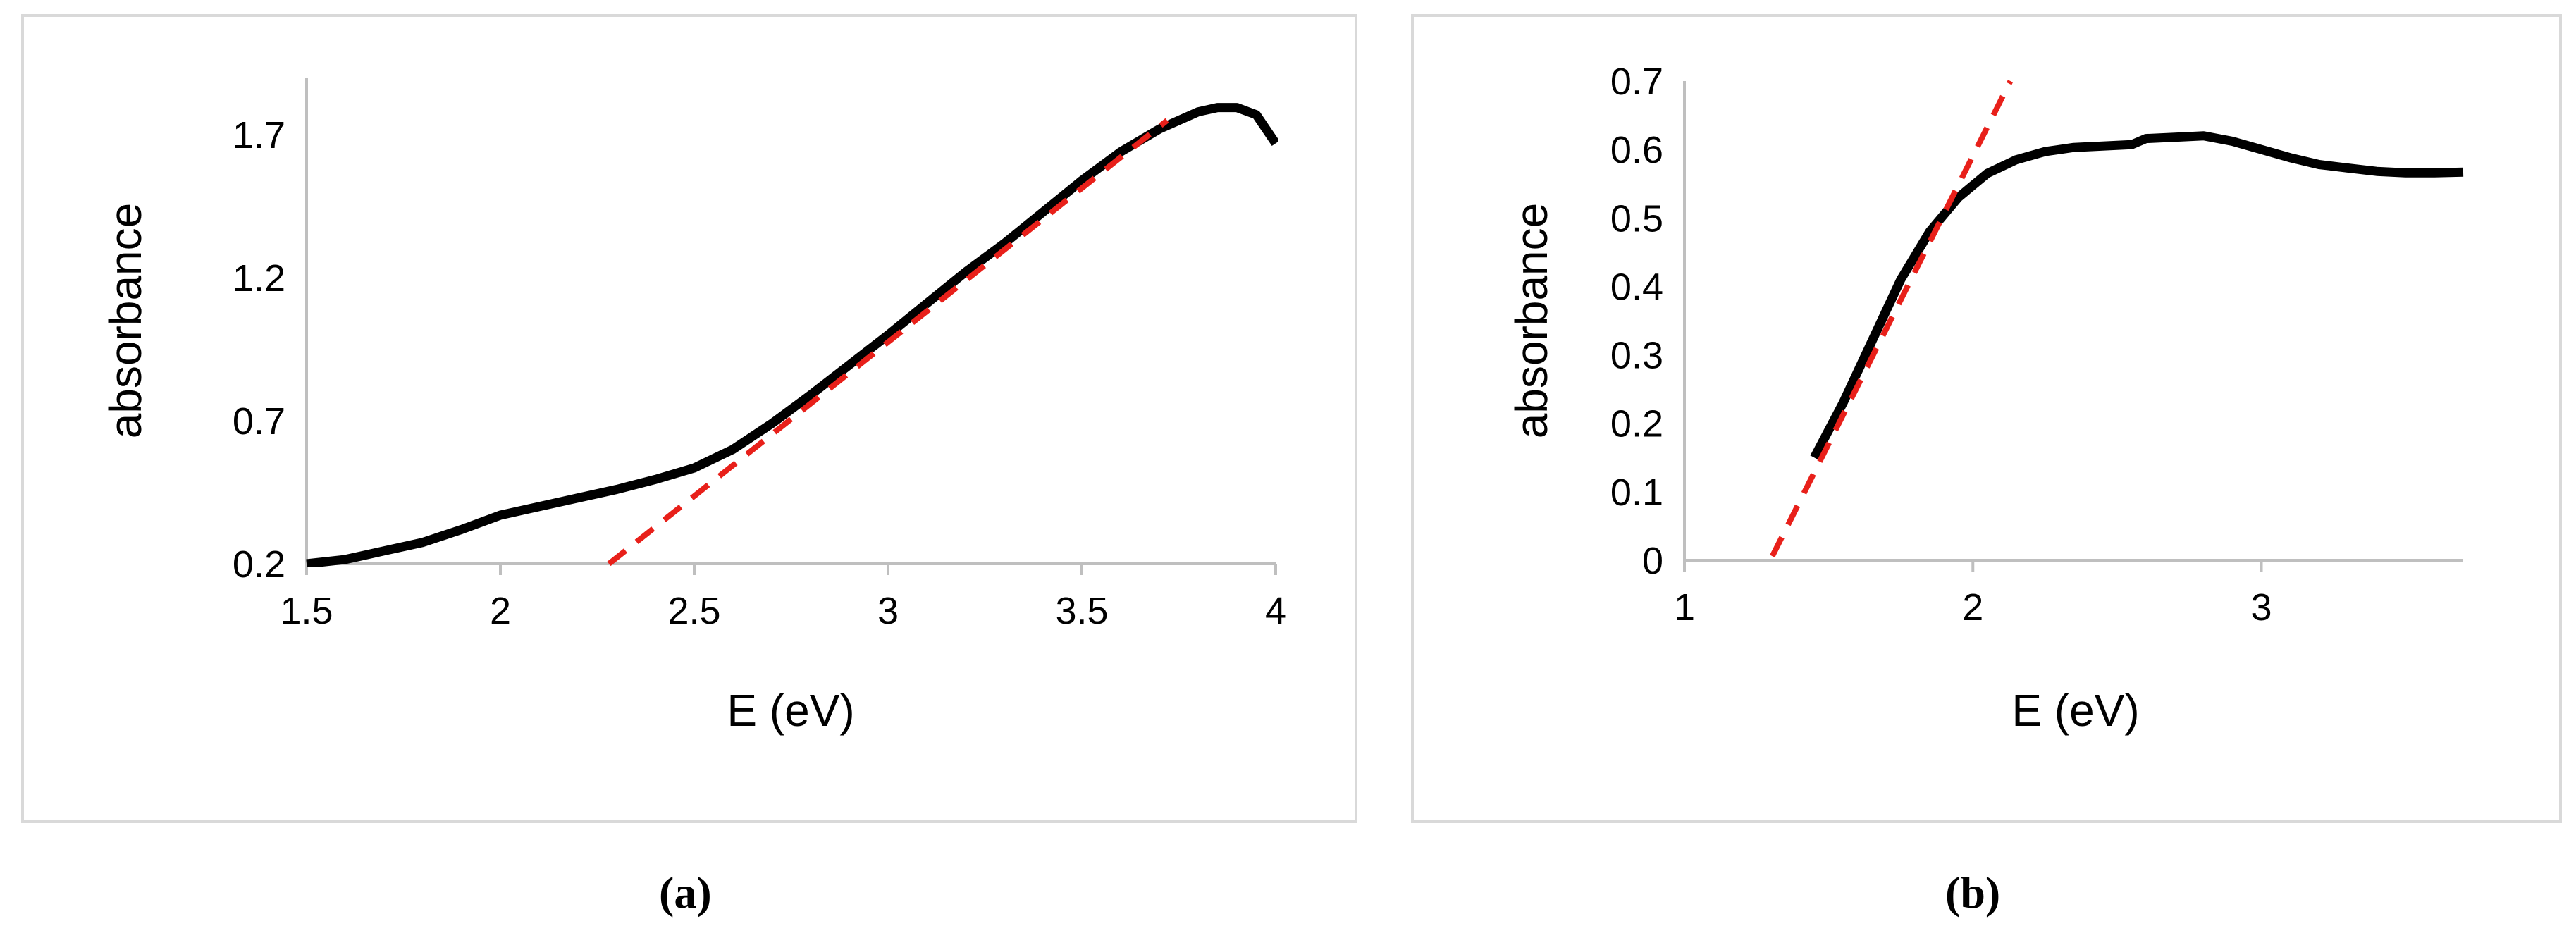 The image size is (2576, 938). I want to click on y-tick-label-a: 1.2, so click(259, 278).